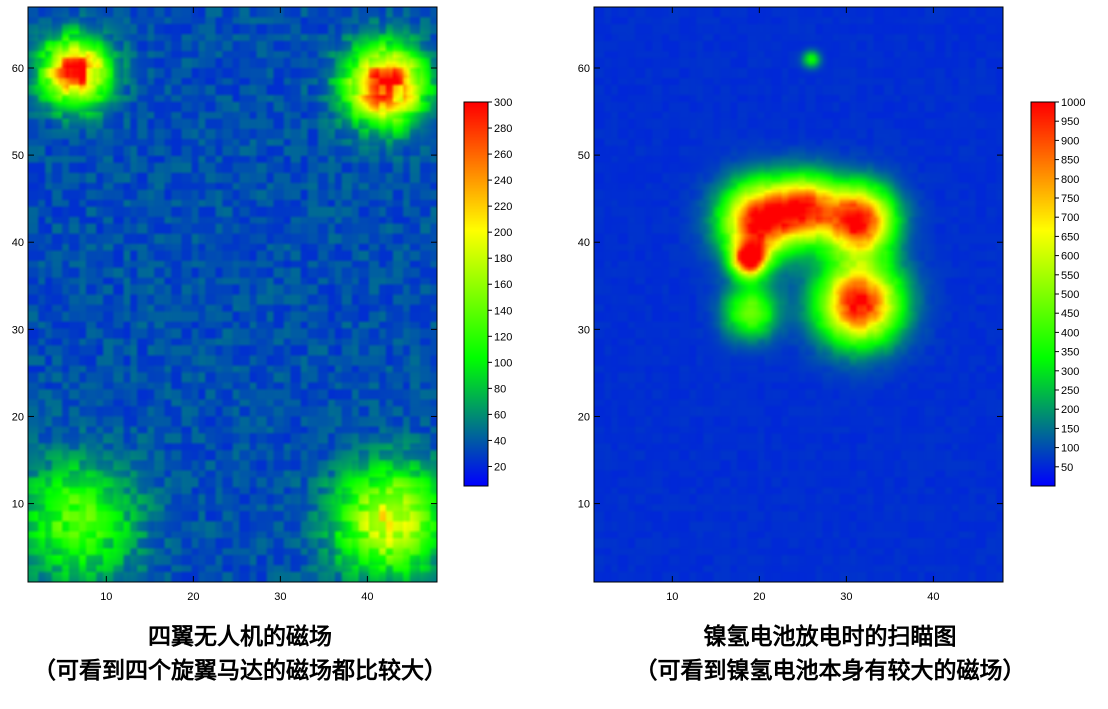 This screenshot has width=1108, height=709. I want to click on y-tick-label-battery-10: 10, so click(584, 505).